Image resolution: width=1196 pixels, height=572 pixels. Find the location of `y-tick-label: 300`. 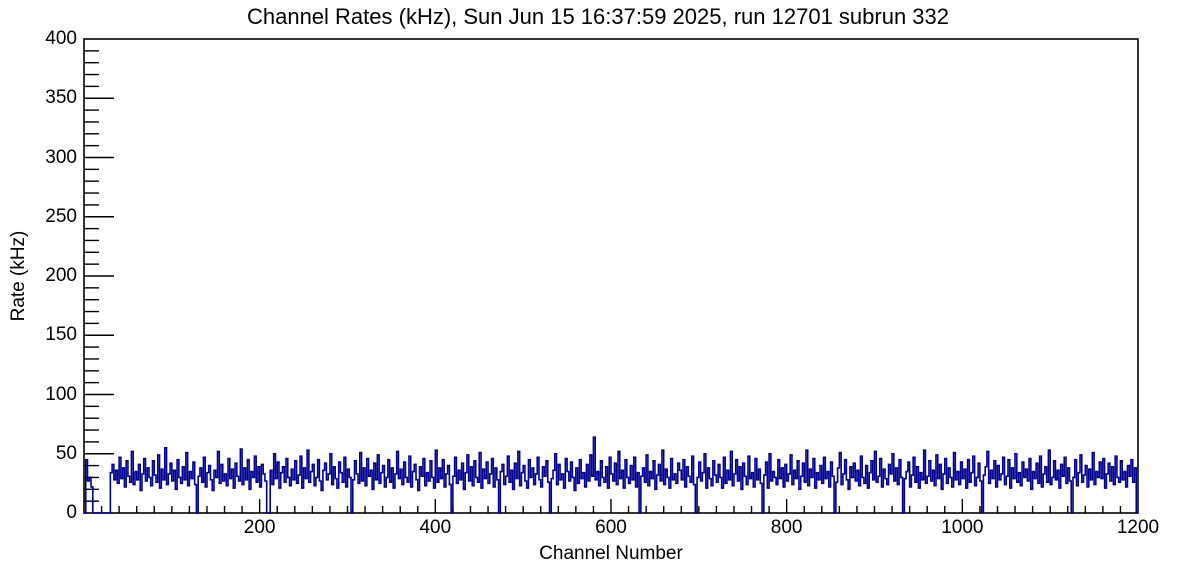

y-tick-label: 300 is located at coordinates (61, 157).